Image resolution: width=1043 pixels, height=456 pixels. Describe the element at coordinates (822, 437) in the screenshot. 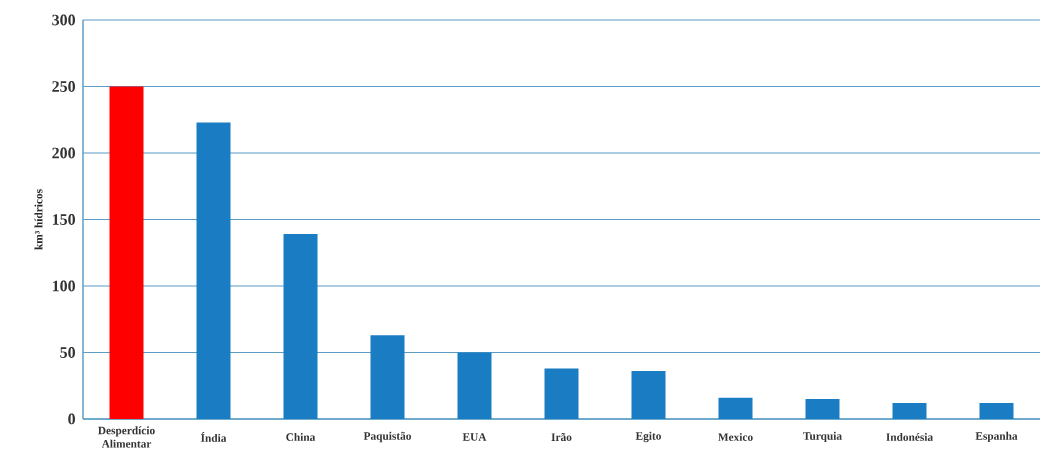

I see `x-tick-label: Turquia` at that location.